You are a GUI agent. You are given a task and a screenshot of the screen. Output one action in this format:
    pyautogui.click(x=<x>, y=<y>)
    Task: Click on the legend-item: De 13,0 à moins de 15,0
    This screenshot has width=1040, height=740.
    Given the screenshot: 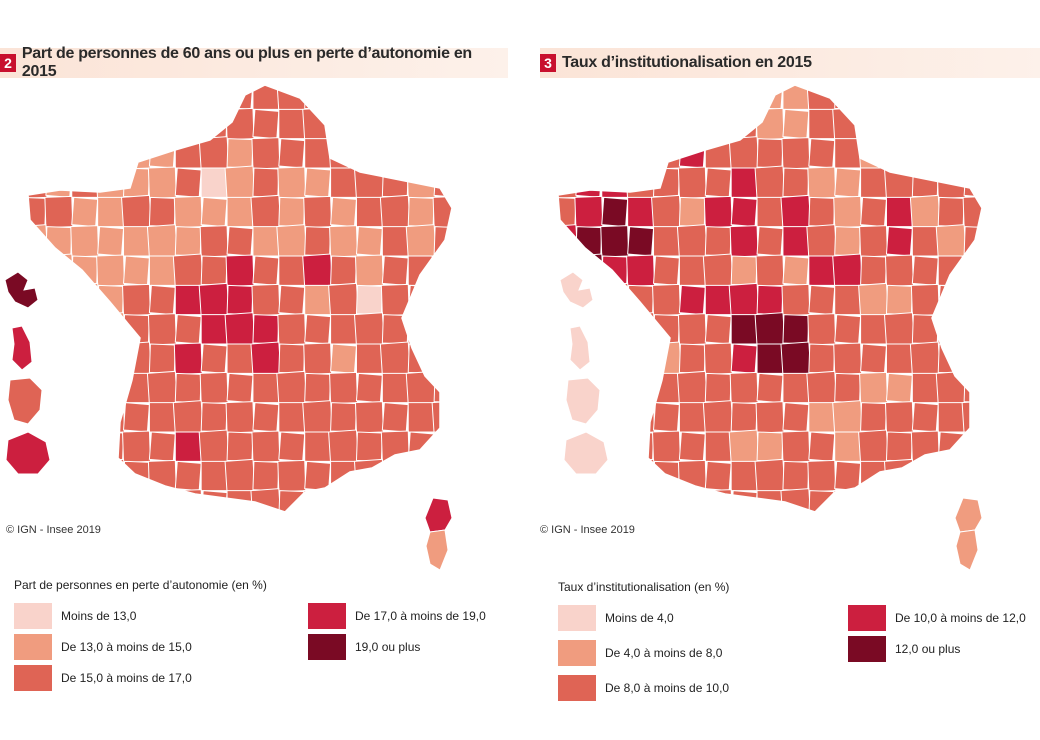 What is the action you would take?
    pyautogui.click(x=103, y=647)
    